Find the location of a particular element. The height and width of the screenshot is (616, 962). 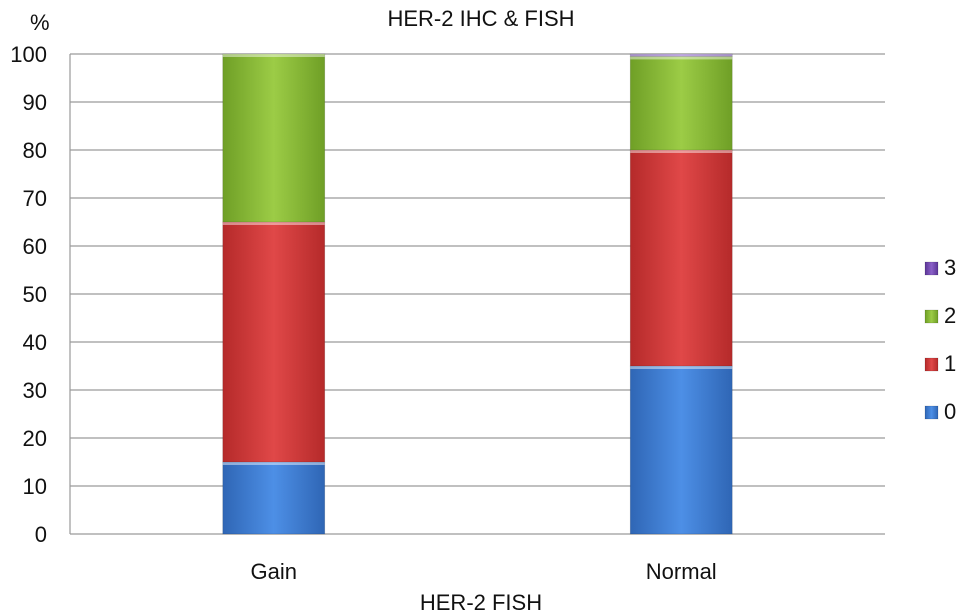

y-axis-ticks: 0 10 20 30 40 50 60 70 80 90 100 is located at coordinates (28, 294).